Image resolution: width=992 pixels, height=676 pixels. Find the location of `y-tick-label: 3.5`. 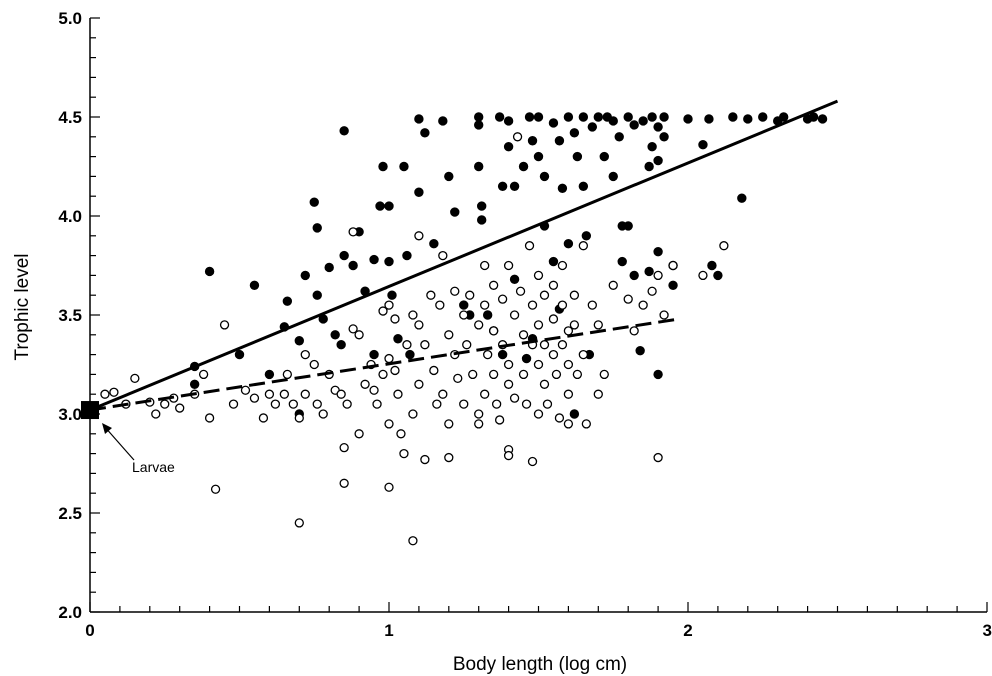

y-tick-label: 3.5 is located at coordinates (70, 315).